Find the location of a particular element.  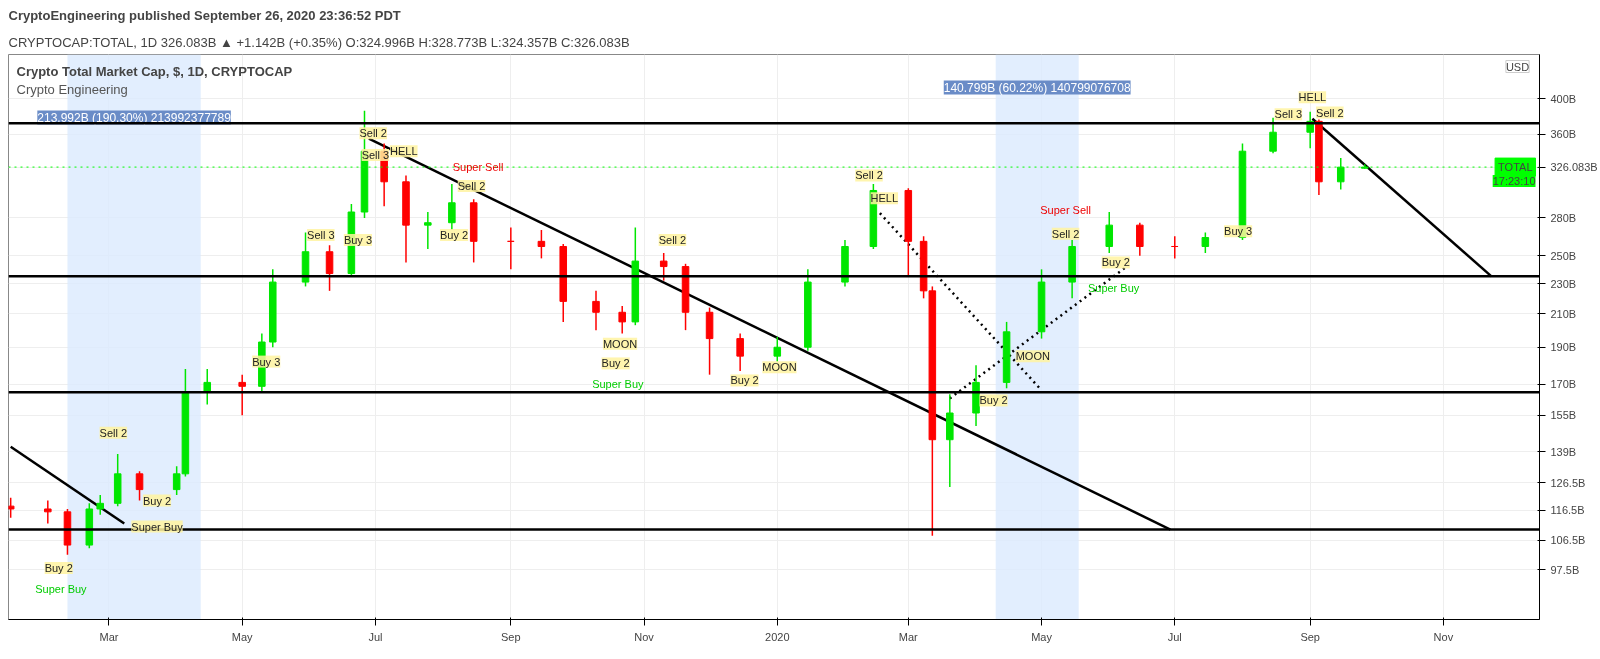

y-tick-label: 170B is located at coordinates (1563, 384).